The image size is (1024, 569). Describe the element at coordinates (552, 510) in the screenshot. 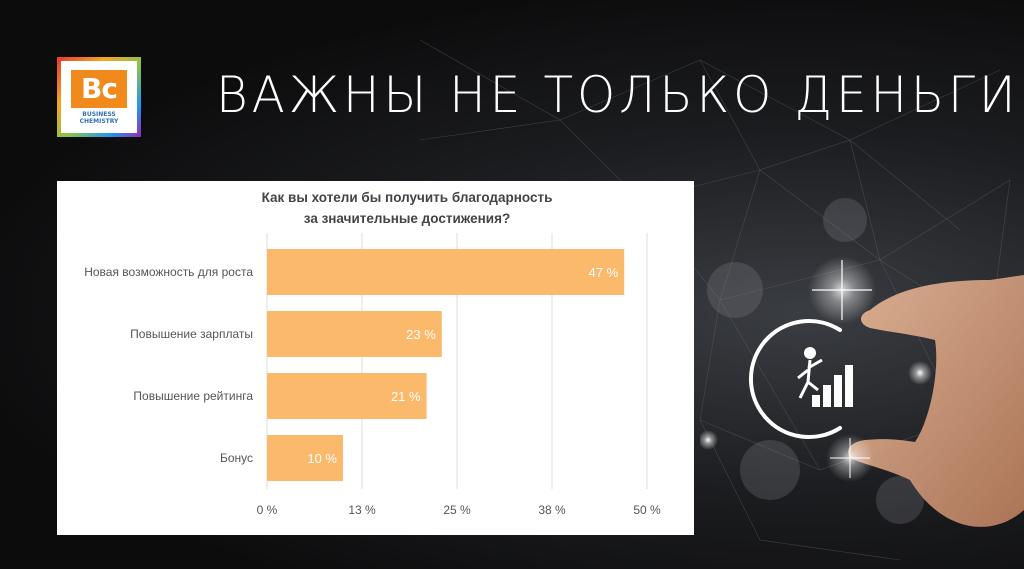

I see `x-tick-label: 38 %` at that location.